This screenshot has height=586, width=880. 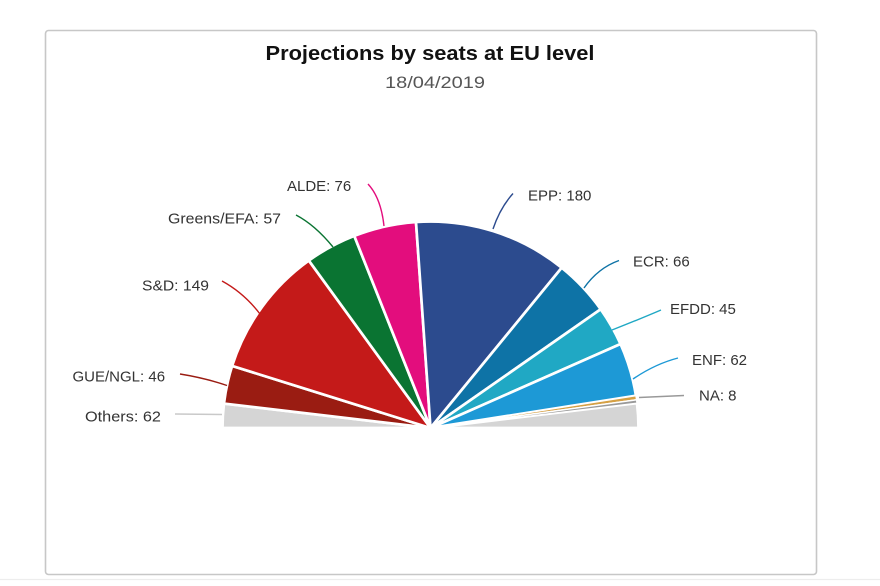 What do you see at coordinates (661, 262) in the screenshot?
I see `svg-text: ECR: 66` at bounding box center [661, 262].